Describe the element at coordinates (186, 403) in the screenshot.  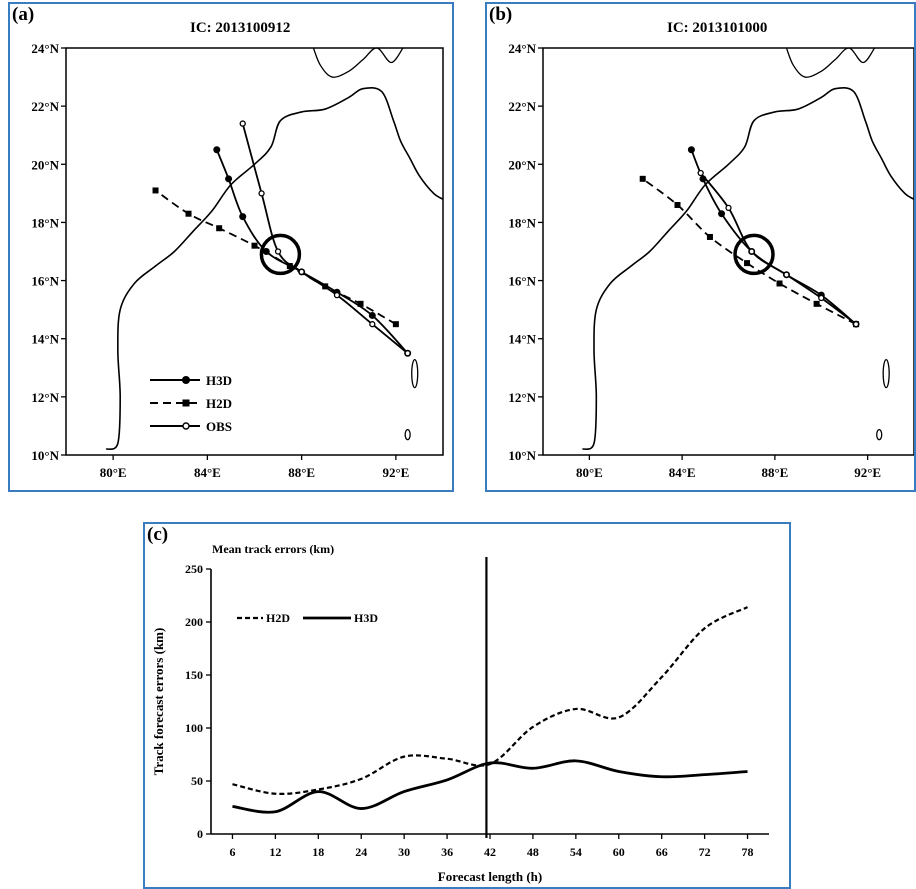
I see `legend-h2d-marker` at that location.